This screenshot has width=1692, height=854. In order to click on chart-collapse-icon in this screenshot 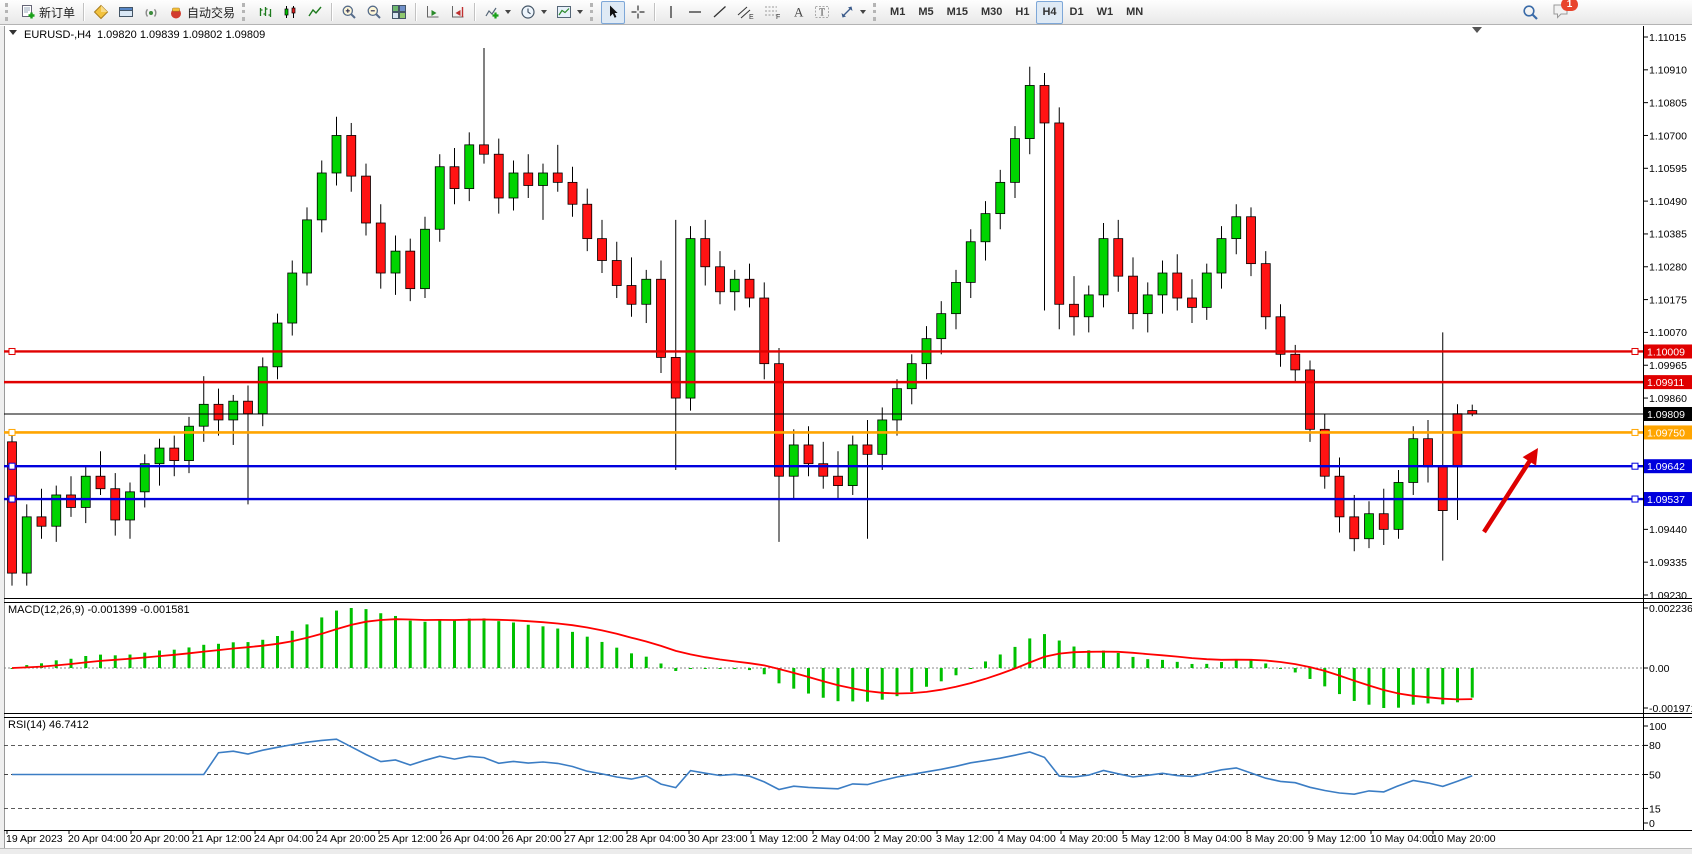, I will do `click(13, 32)`.